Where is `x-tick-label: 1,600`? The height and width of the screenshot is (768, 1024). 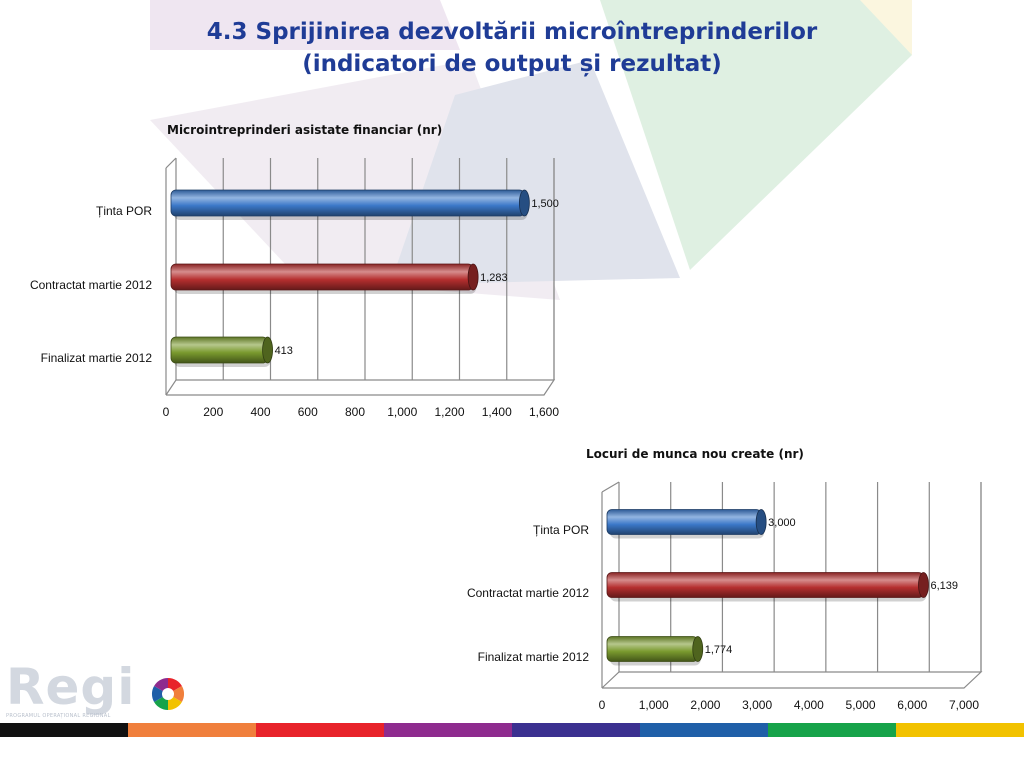
x-tick-label: 1,600 is located at coordinates (544, 412).